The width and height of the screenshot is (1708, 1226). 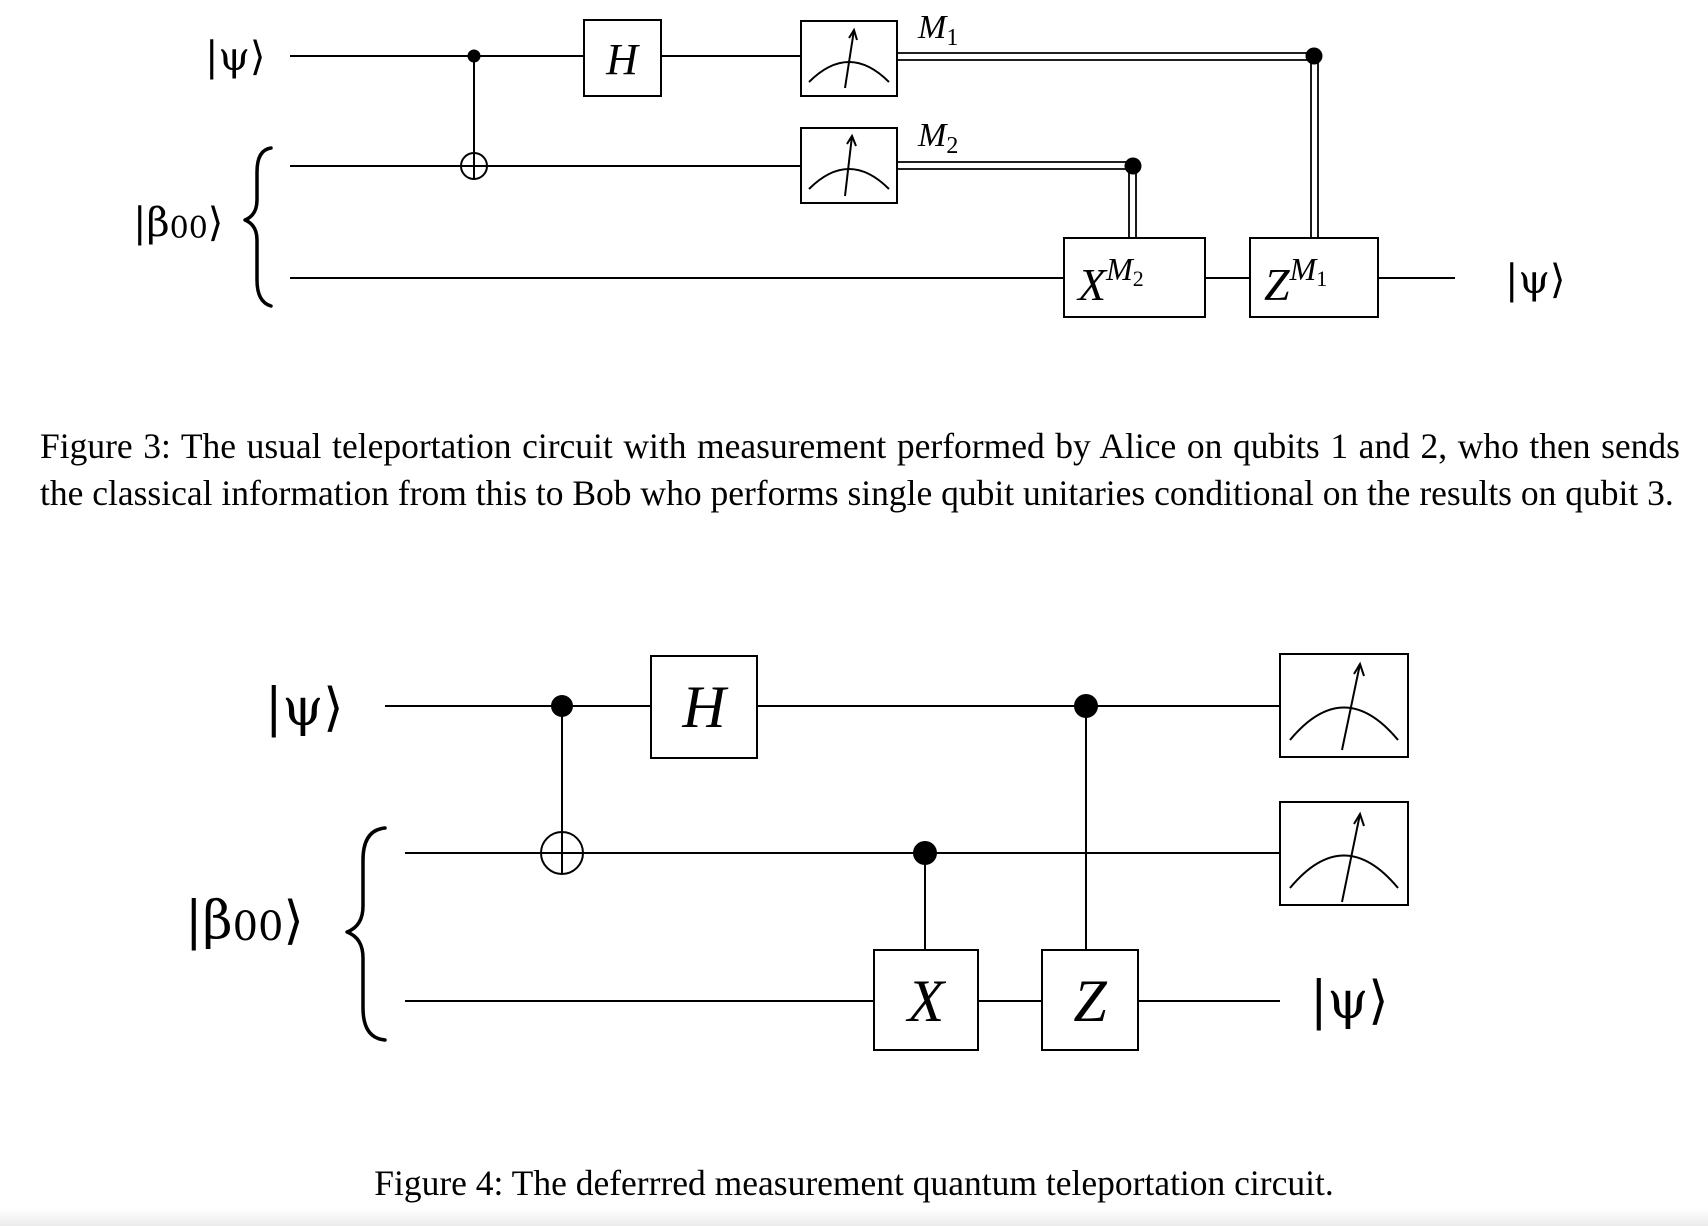 I want to click on fig4-x-gate, so click(x=926, y=1000).